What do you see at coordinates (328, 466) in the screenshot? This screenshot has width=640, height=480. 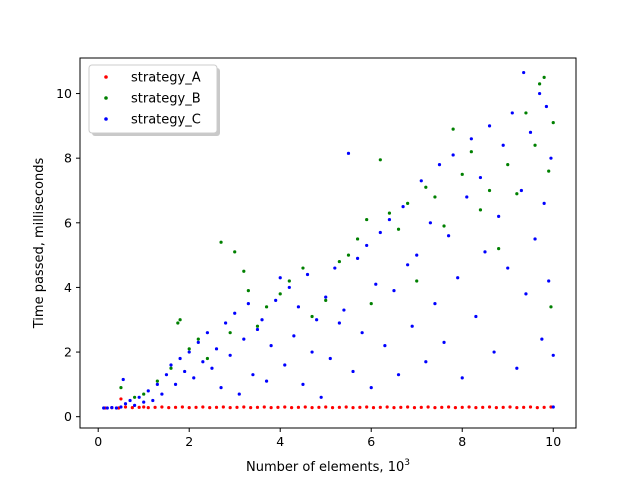 I see `x-axis-label: Number of elements, 103` at bounding box center [328, 466].